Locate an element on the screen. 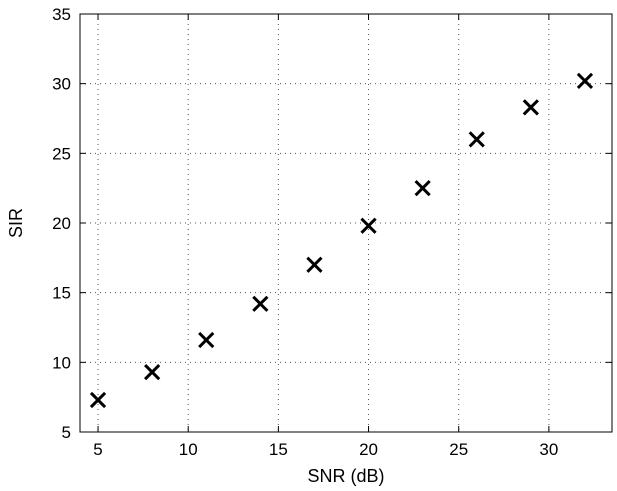  y-tick-label: 5 is located at coordinates (66, 432).